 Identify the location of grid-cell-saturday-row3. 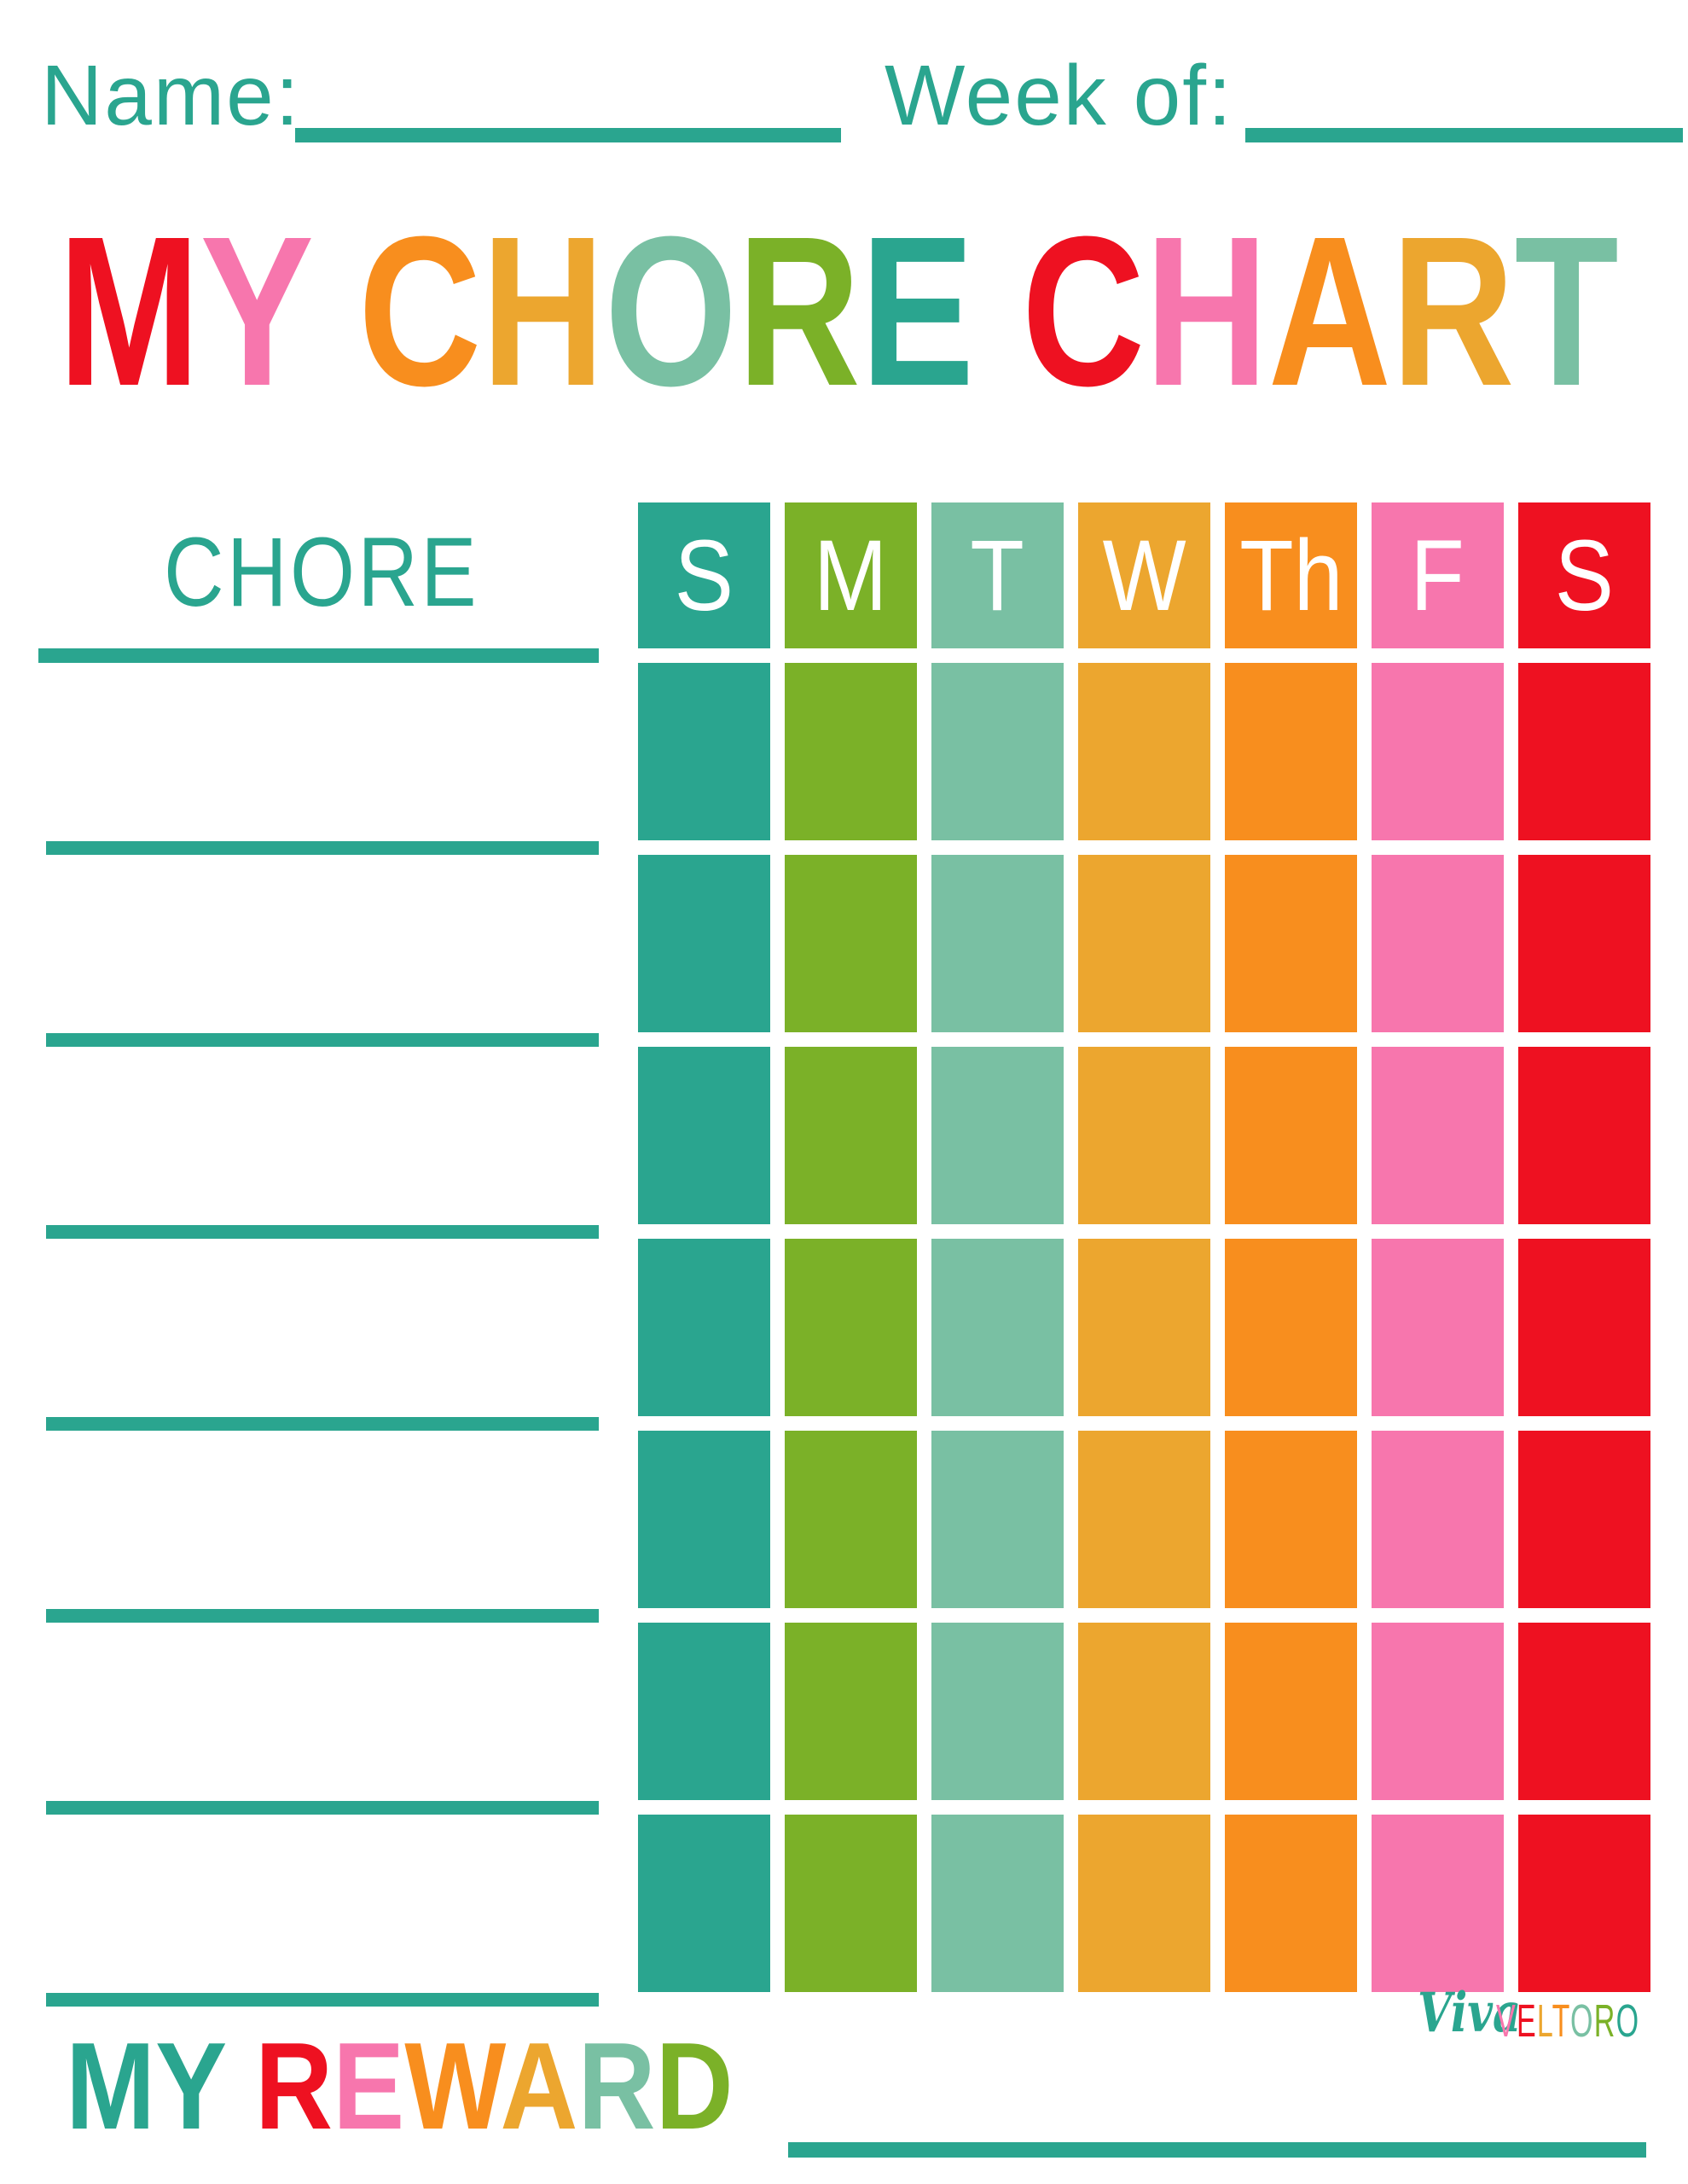
(1584, 1136).